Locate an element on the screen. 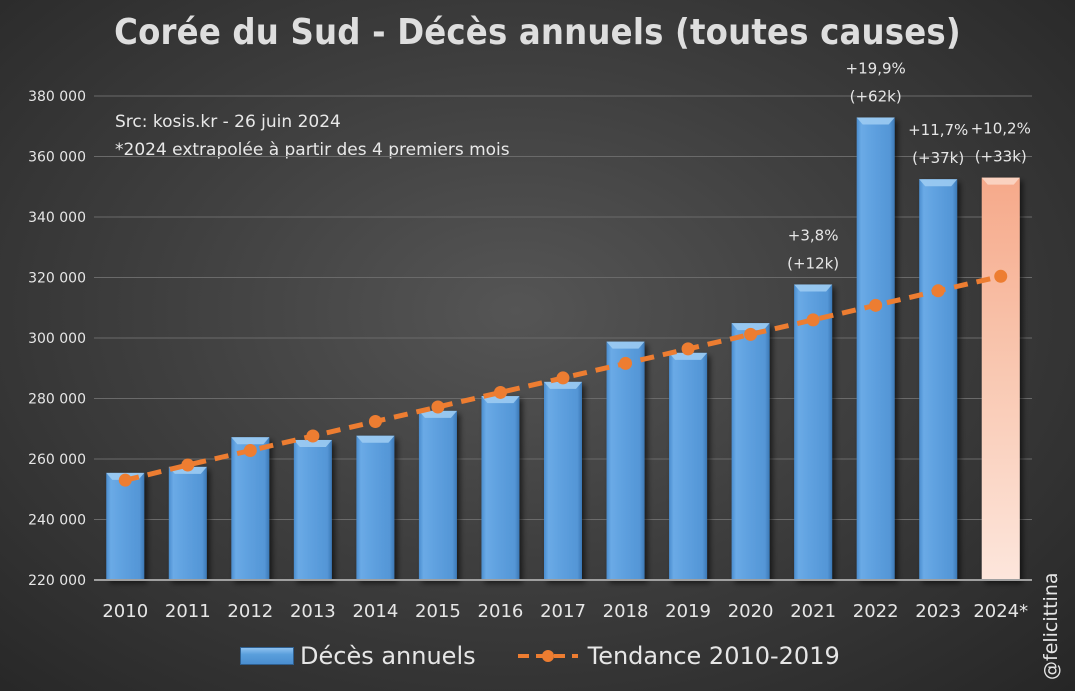  bar-2024* is located at coordinates (1000, 379).